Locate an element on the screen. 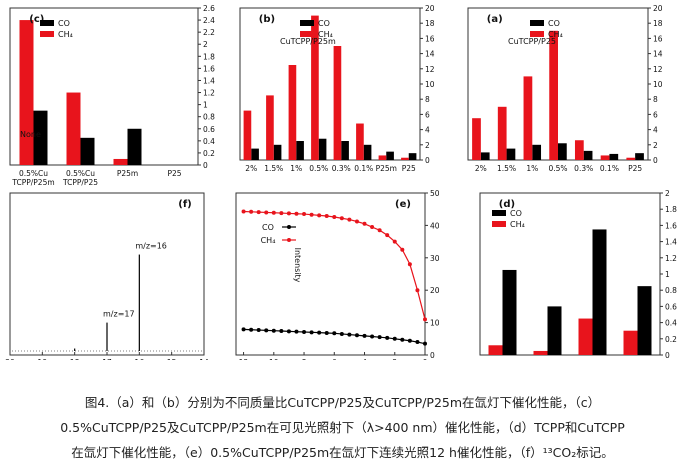 The height and width of the screenshot is (476, 685). y-tick-label-b-8: 16 is located at coordinates (430, 38).